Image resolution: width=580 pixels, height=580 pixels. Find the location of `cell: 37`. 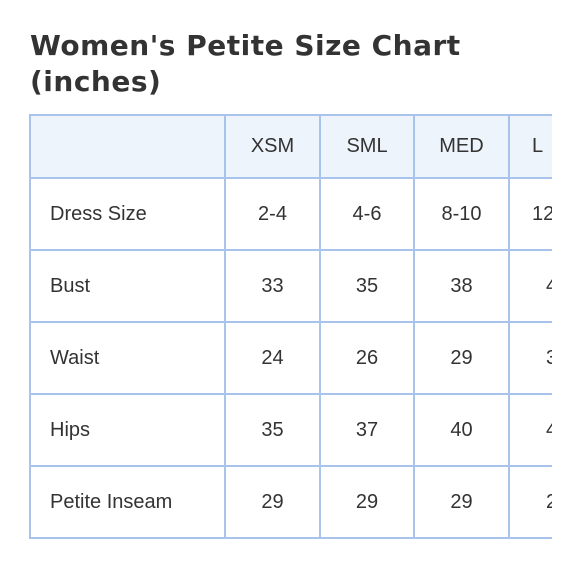

cell: 37 is located at coordinates (367, 430).